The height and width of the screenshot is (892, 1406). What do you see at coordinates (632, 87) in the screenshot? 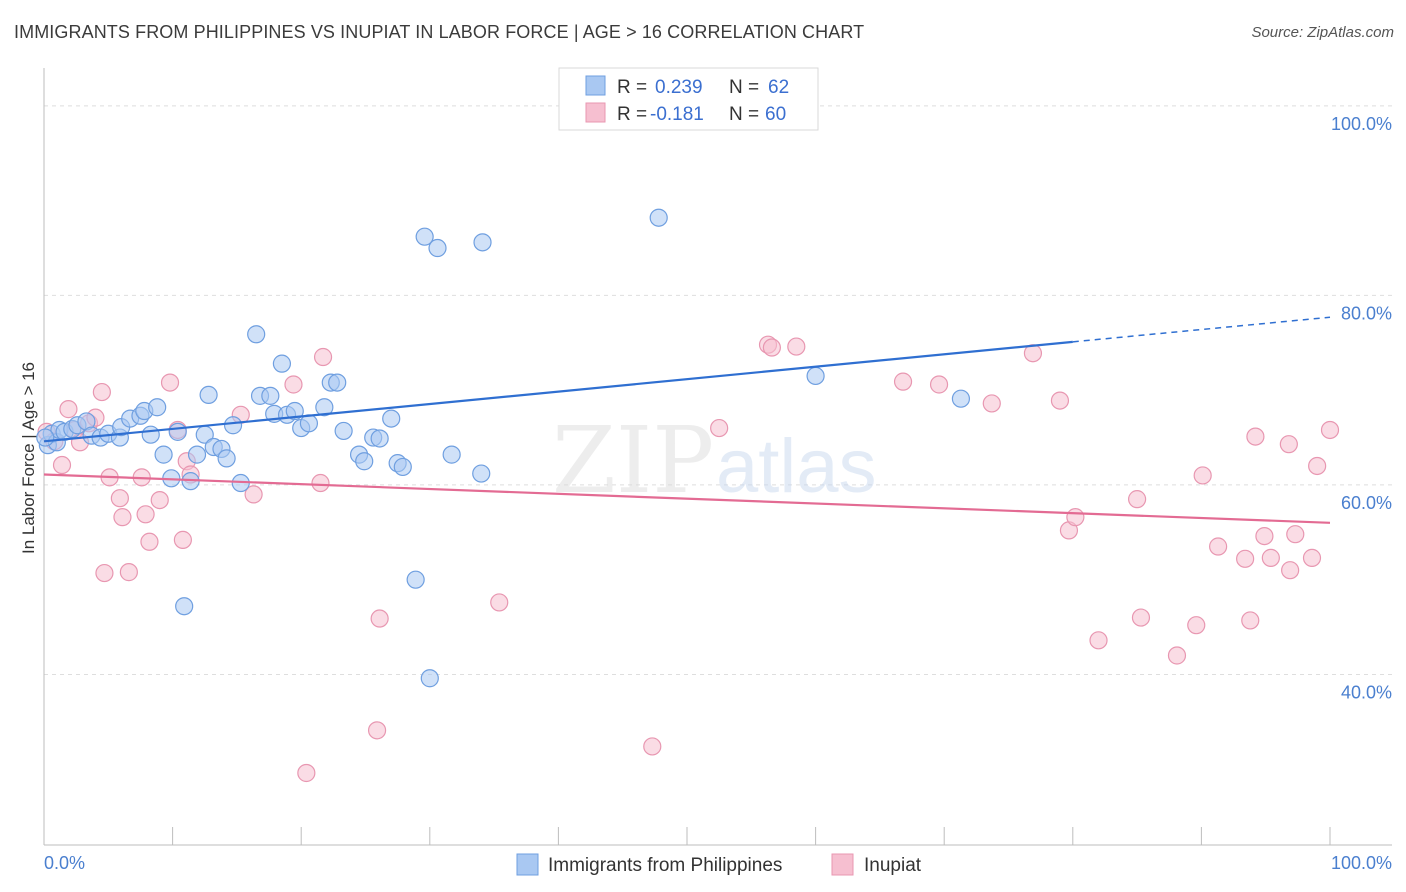
I see `legend-r-label-philippines: R =` at bounding box center [632, 87].